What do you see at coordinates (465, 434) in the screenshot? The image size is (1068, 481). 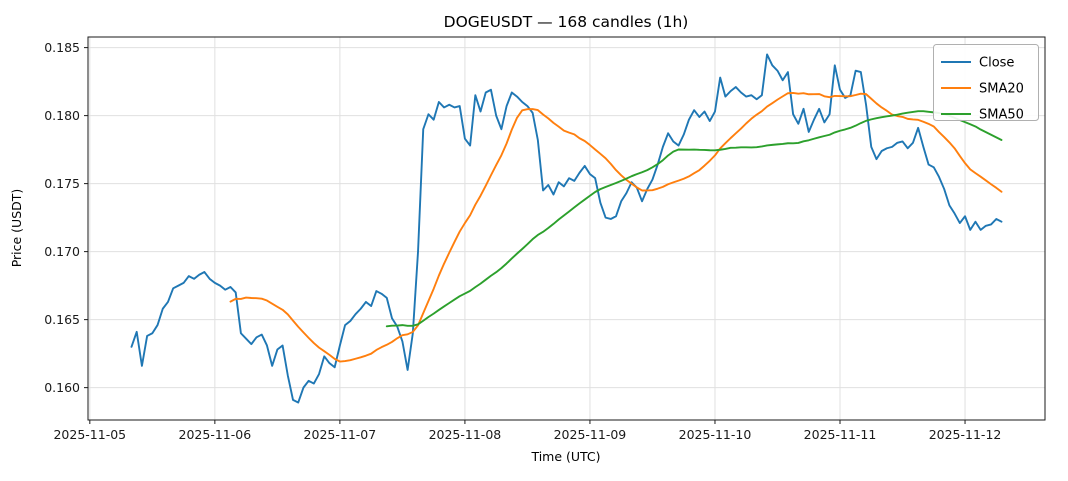 I see `x-tick-label: 2025-11-08` at bounding box center [465, 434].